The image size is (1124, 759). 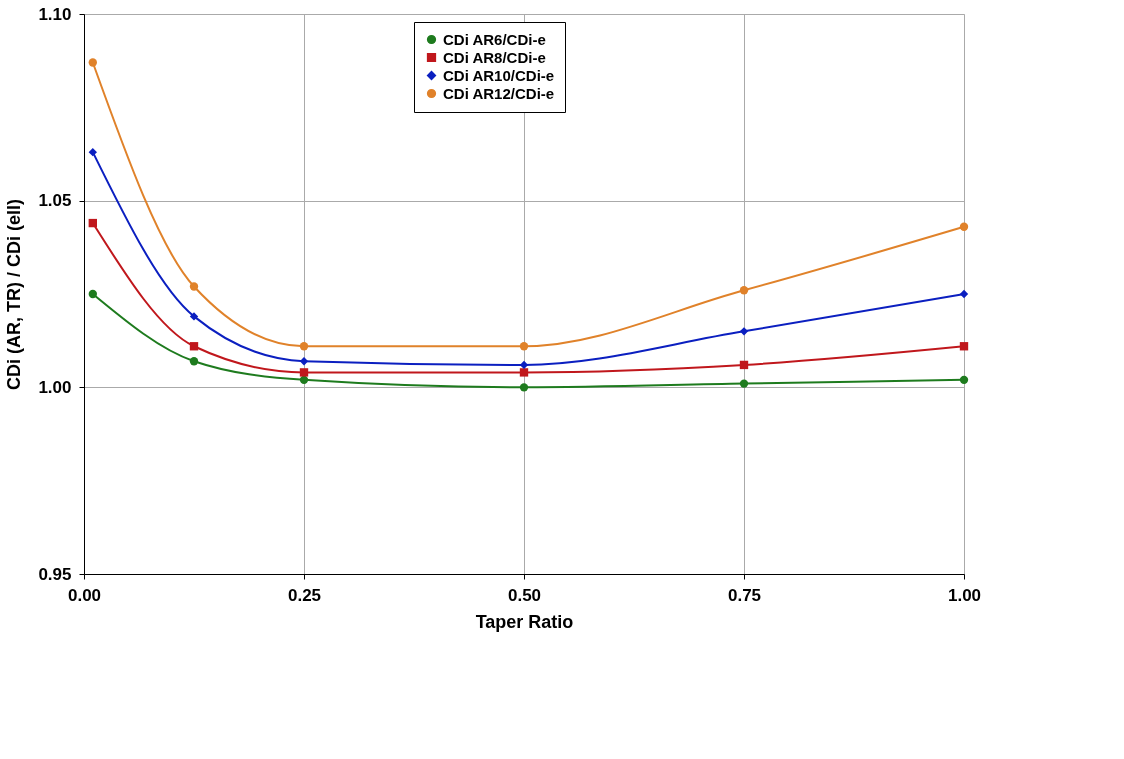 What do you see at coordinates (55, 201) in the screenshot?
I see `y-tick-label: 1.05` at bounding box center [55, 201].